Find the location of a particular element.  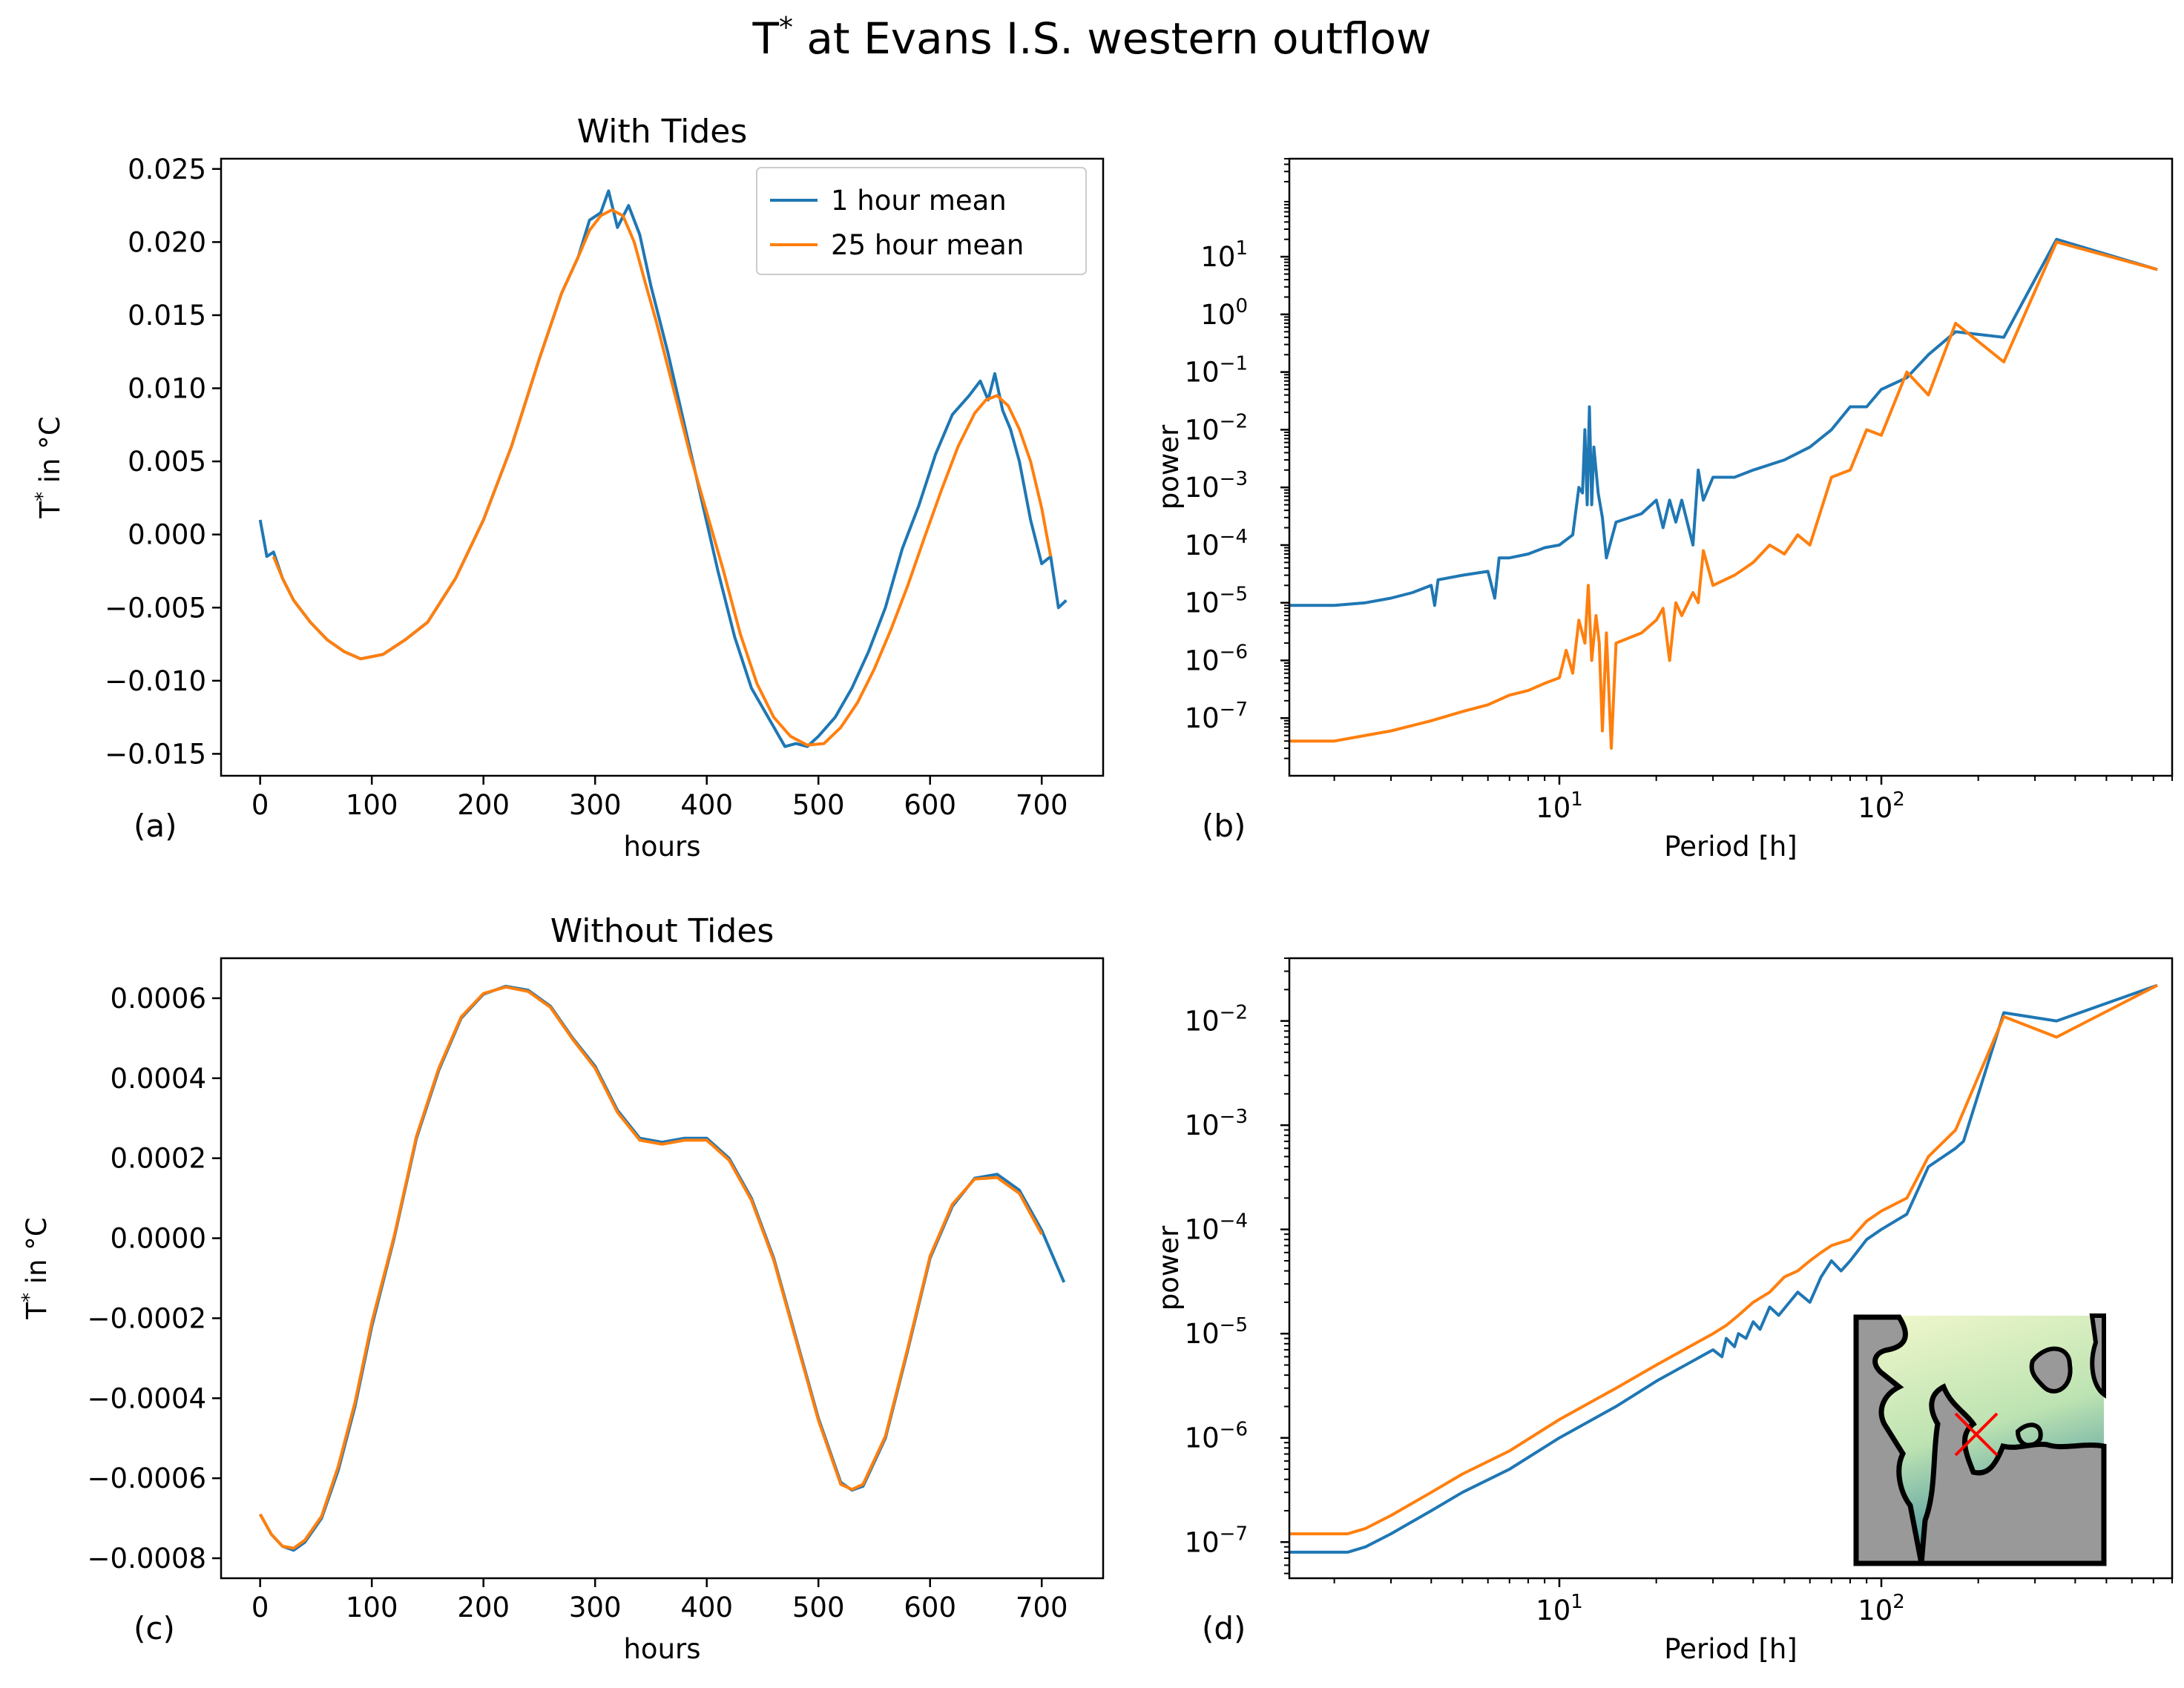

legend-box is located at coordinates (922, 221).